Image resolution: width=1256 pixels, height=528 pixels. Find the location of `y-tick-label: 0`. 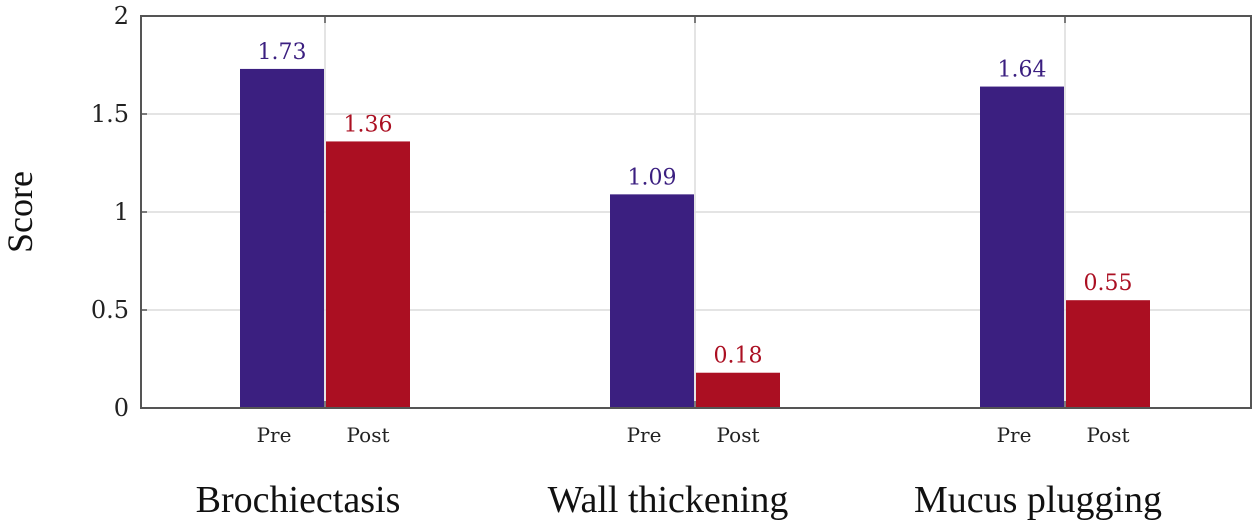

y-tick-label: 0 is located at coordinates (121, 408).